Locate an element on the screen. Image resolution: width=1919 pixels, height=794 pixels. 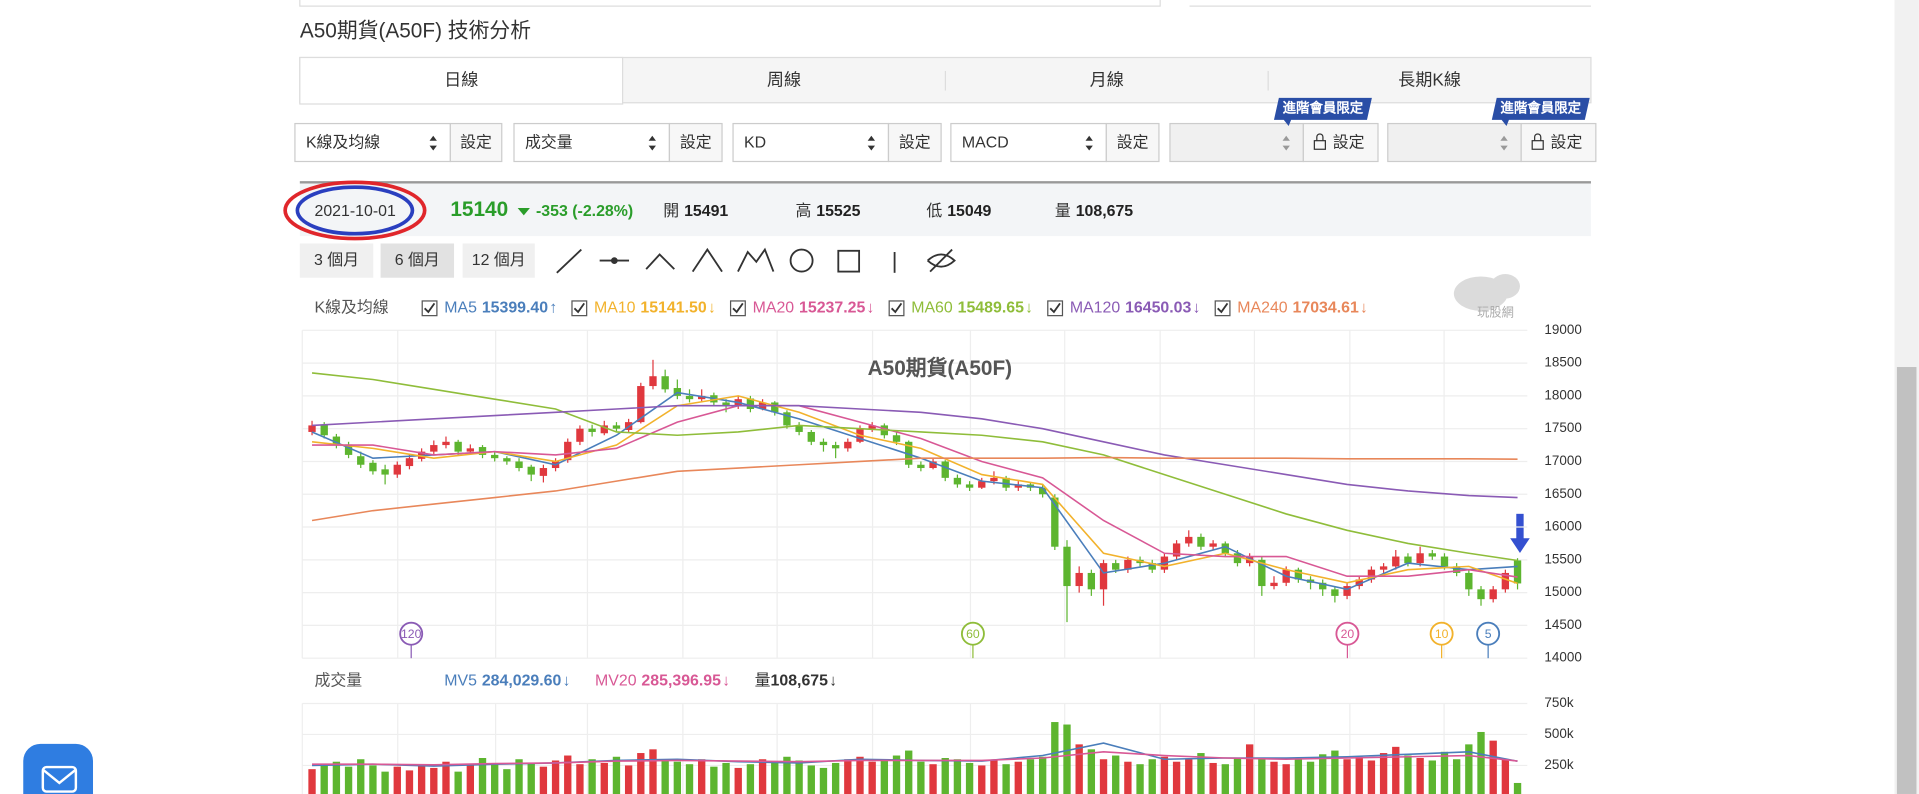
mail-button is located at coordinates (58, 768).